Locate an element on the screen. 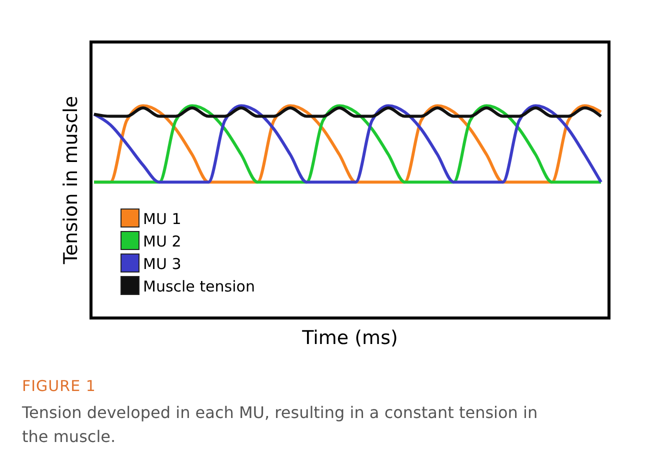 Image resolution: width=654 pixels, height=466 pixels. y-axis-title: Tension in muscle is located at coordinates (71, 181).